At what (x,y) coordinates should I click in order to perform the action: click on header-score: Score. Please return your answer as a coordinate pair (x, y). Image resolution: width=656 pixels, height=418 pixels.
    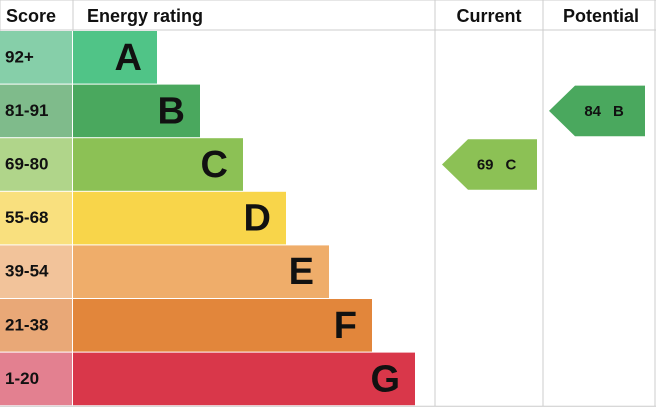
    Looking at the image, I should click on (31, 16).